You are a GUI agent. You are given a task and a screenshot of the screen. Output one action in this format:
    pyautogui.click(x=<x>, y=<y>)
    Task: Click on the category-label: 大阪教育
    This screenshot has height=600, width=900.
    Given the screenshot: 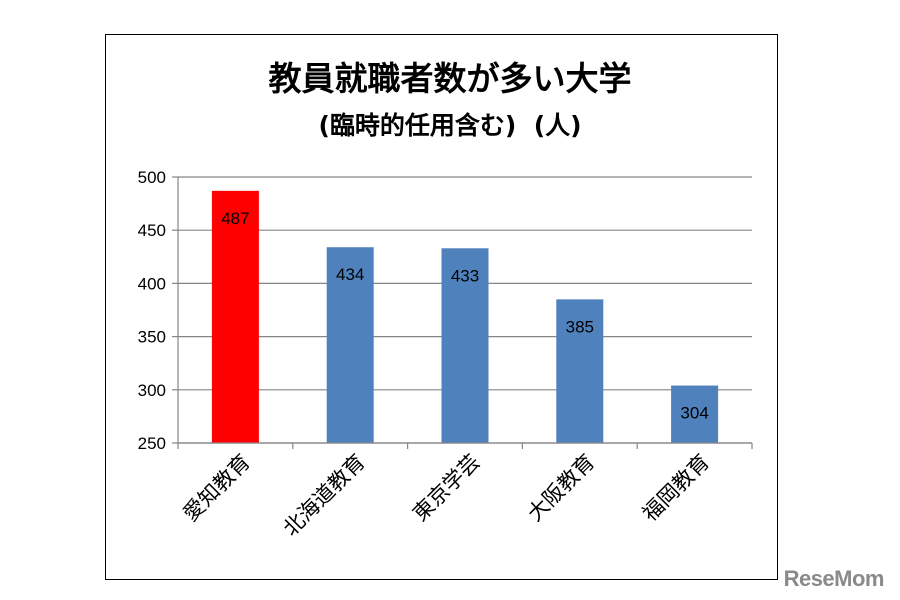 What is the action you would take?
    pyautogui.click(x=561, y=488)
    